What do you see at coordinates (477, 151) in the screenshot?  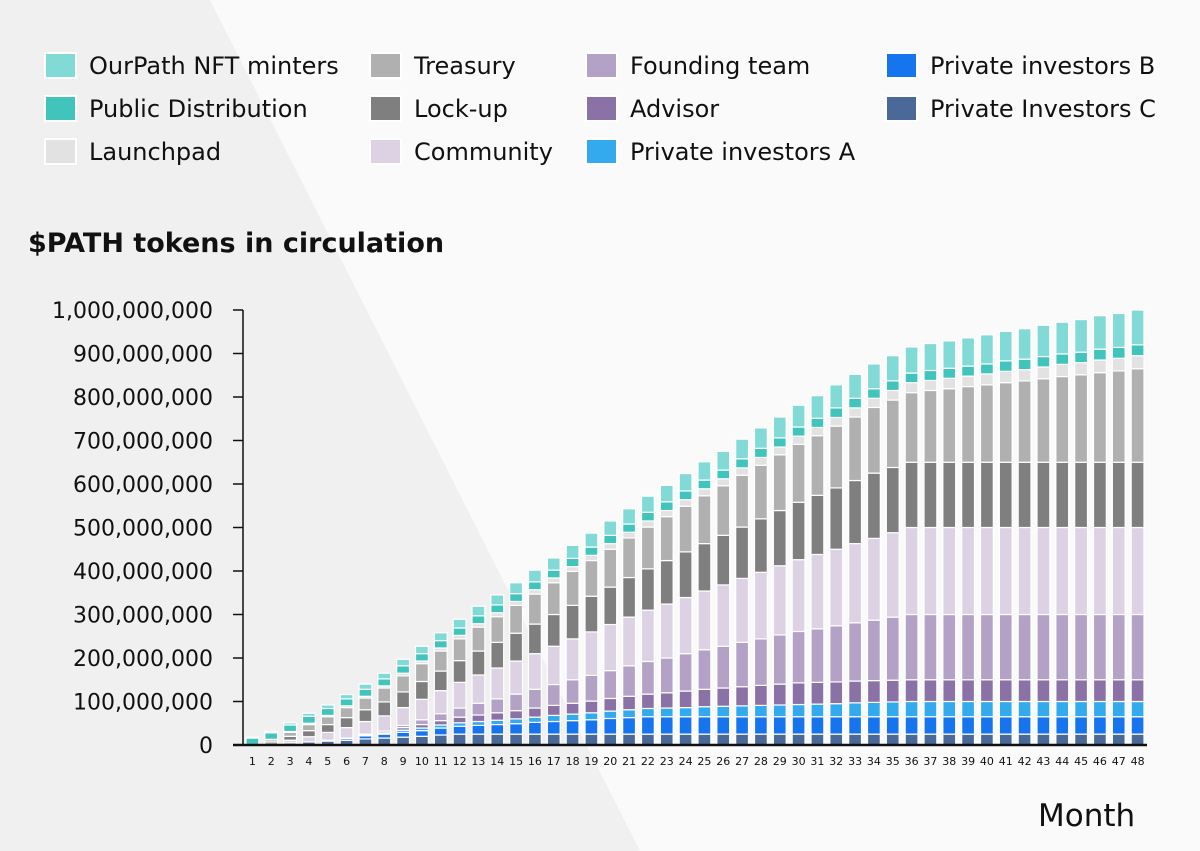 I see `legend-item-community: Community` at bounding box center [477, 151].